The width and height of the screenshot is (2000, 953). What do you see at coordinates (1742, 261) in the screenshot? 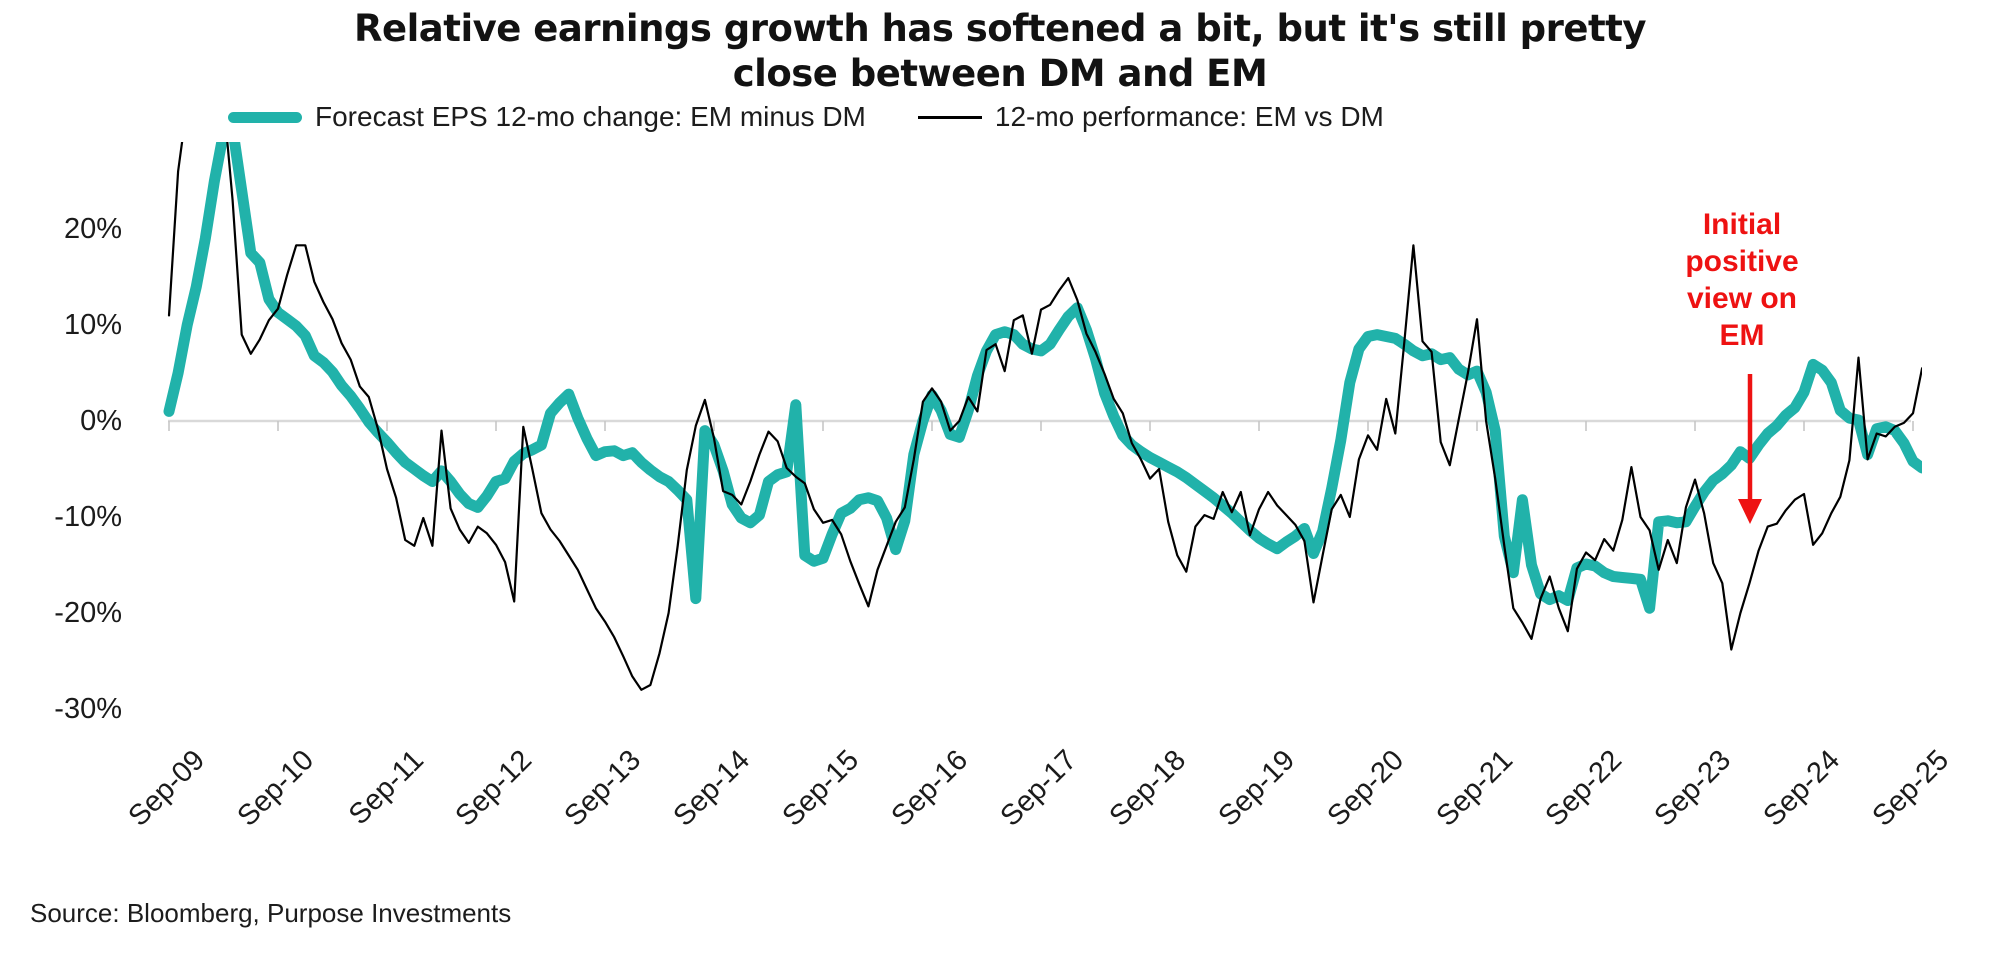
I see `annotation-line2: positive` at bounding box center [1742, 261].